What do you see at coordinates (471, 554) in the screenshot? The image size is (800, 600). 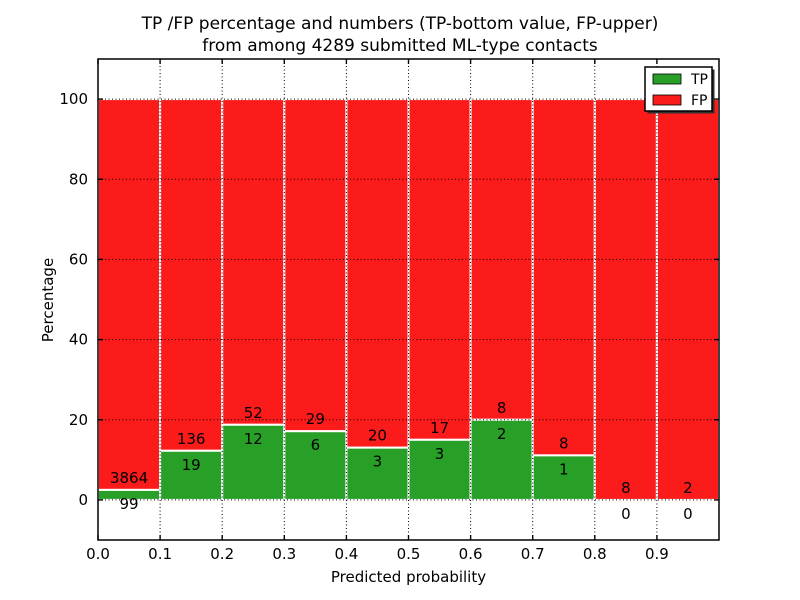 I see `x-tick-label: 0.6` at bounding box center [471, 554].